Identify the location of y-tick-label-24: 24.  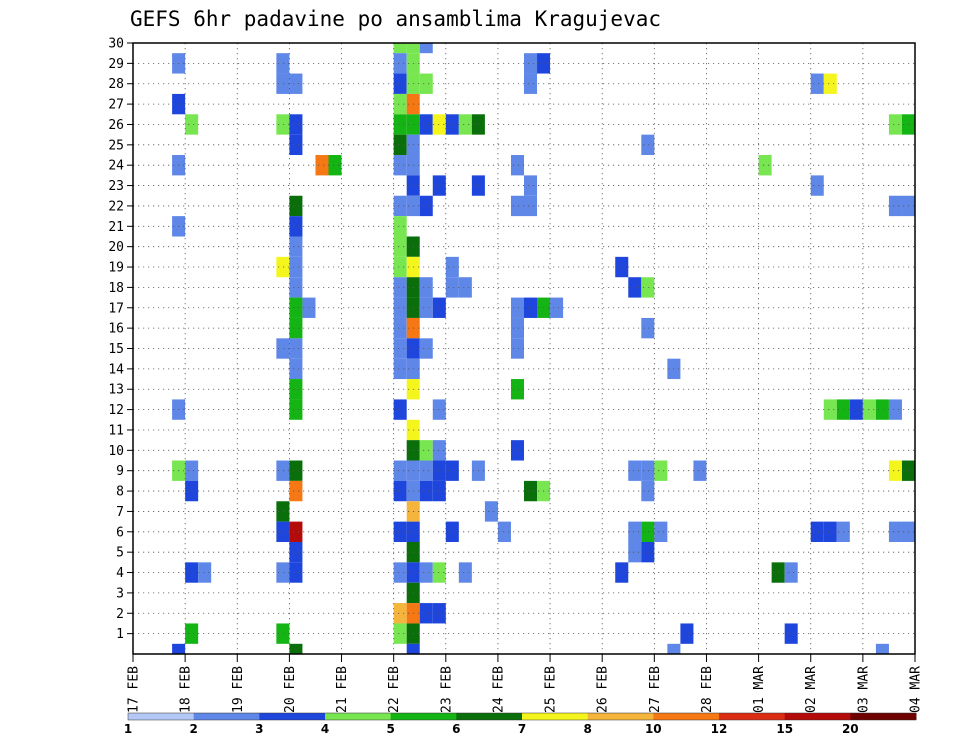
(116, 166).